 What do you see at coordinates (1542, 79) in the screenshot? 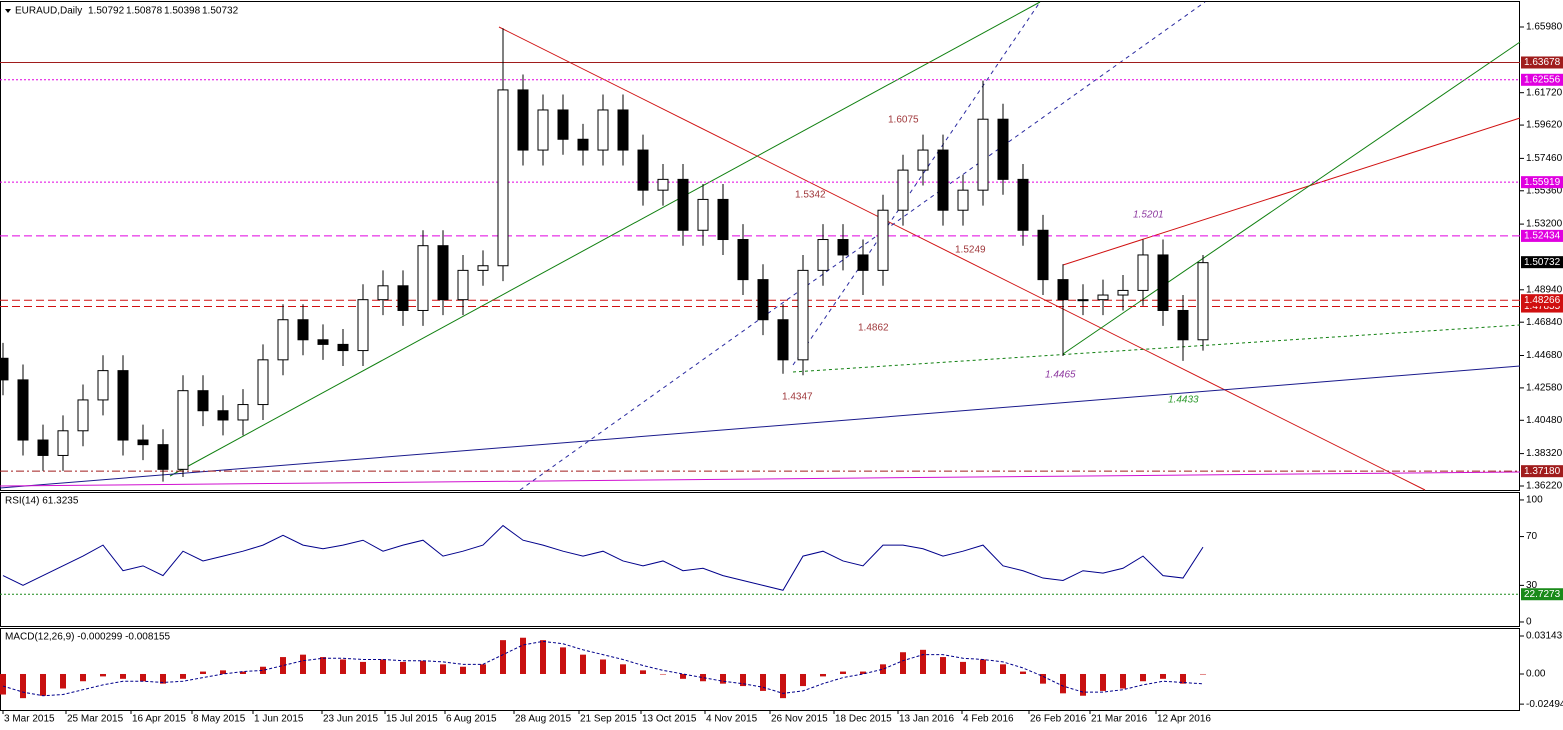
I see `level-label: 1.62556` at bounding box center [1542, 79].